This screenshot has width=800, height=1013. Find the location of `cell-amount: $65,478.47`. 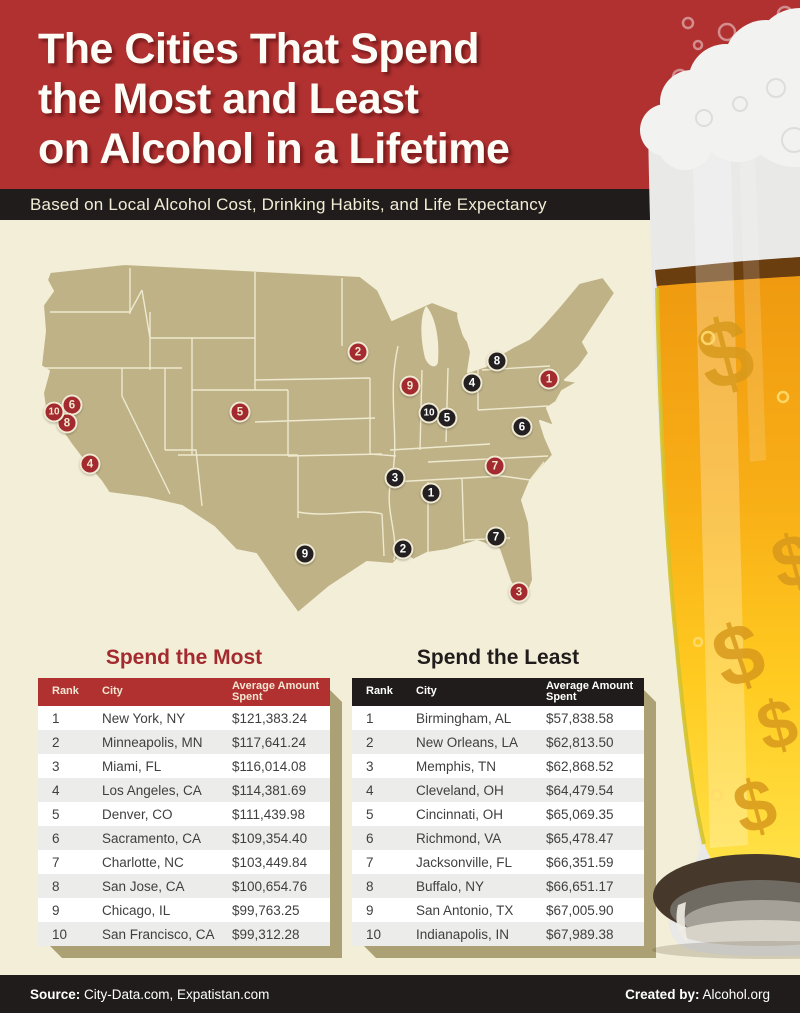

cell-amount: $65,478.47 is located at coordinates (580, 838).